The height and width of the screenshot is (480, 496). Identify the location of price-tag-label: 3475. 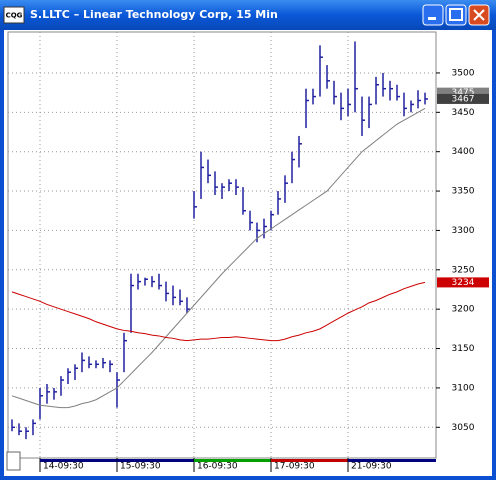
(463, 93).